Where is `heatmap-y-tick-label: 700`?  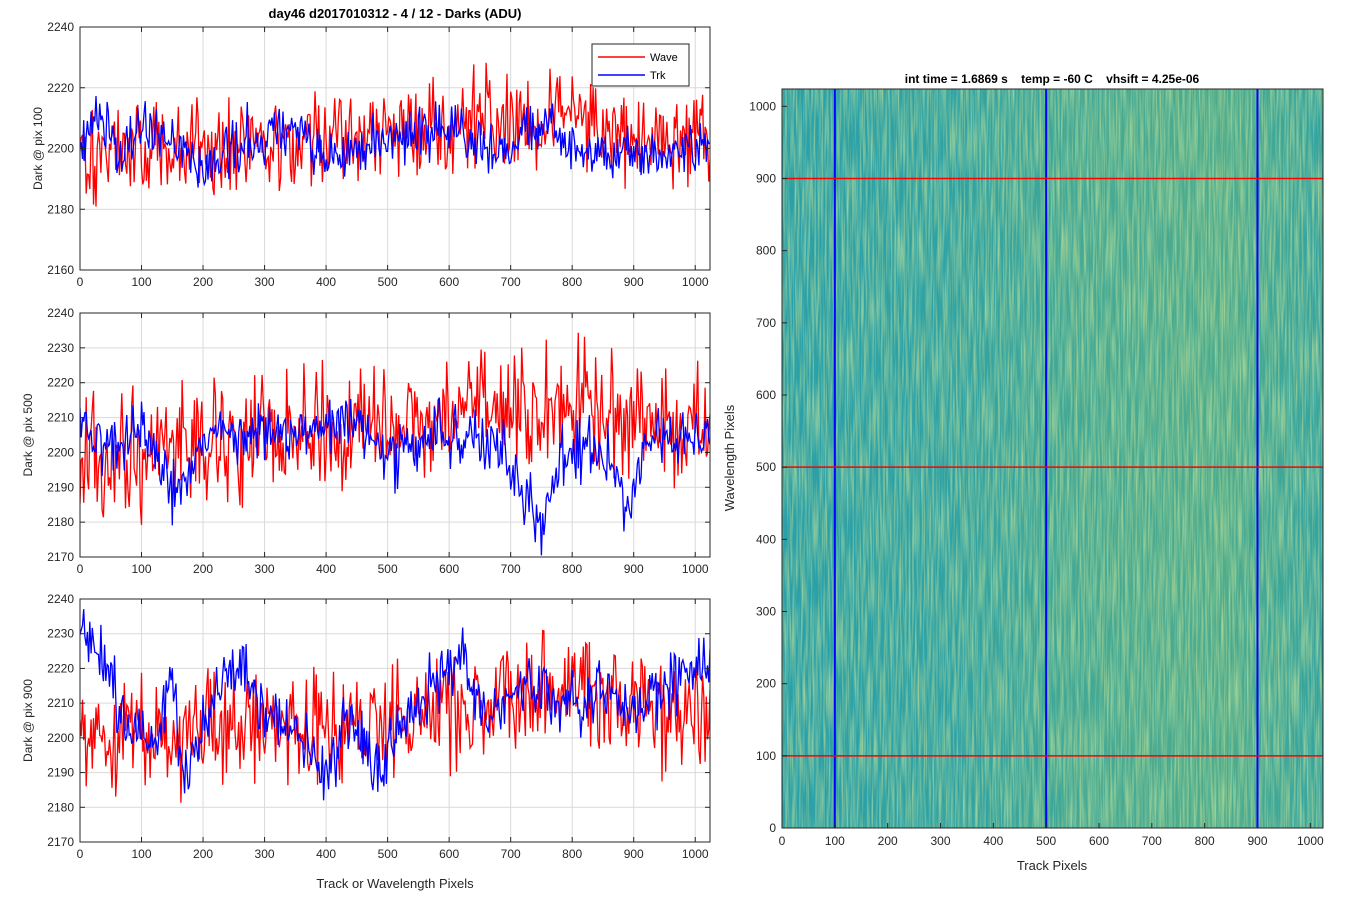
heatmap-y-tick-label: 700 is located at coordinates (766, 323).